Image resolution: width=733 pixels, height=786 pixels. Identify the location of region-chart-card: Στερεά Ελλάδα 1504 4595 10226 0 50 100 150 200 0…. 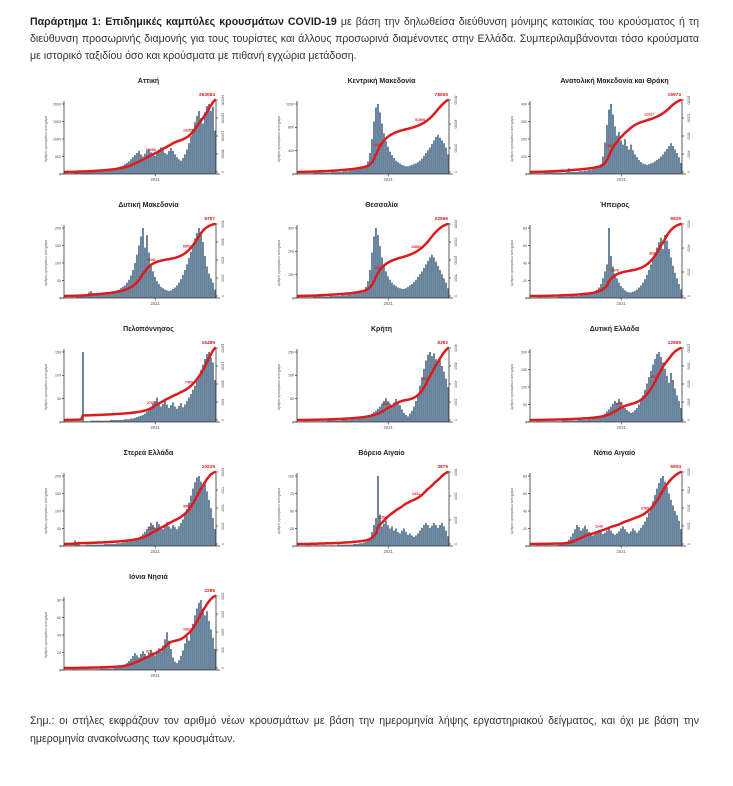
(140, 511).